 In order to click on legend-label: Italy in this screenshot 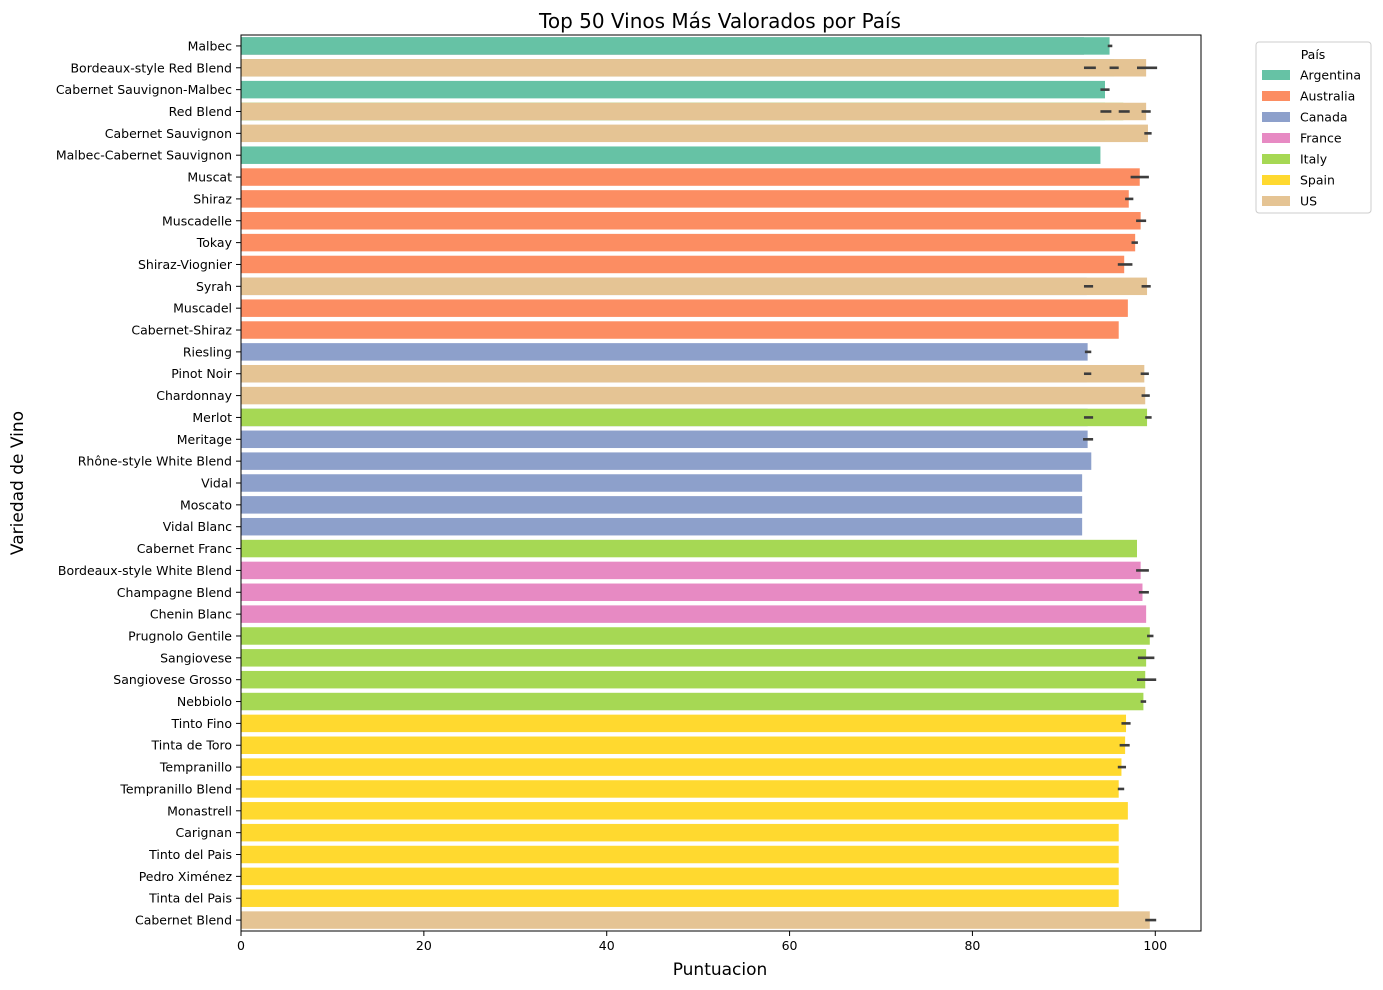, I will do `click(1314, 159)`.